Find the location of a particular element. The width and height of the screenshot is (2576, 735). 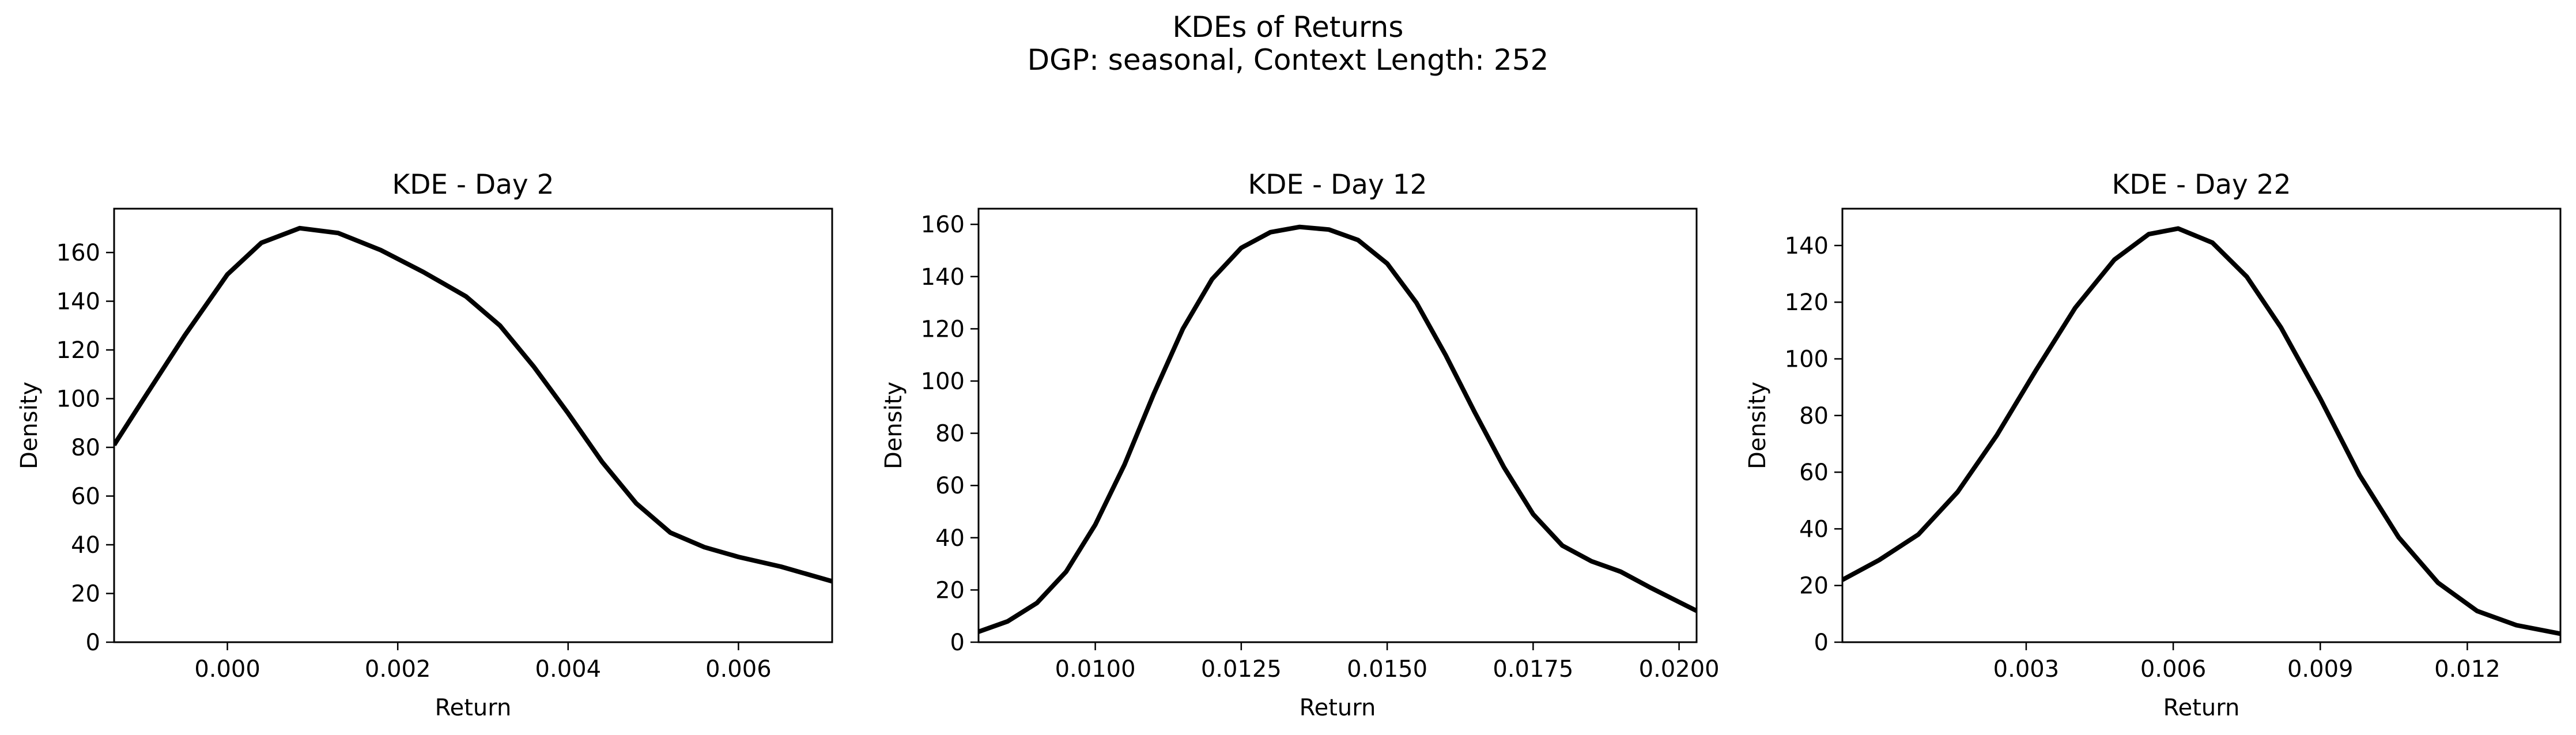

x-tick-label: 0.012 is located at coordinates (2467, 669).